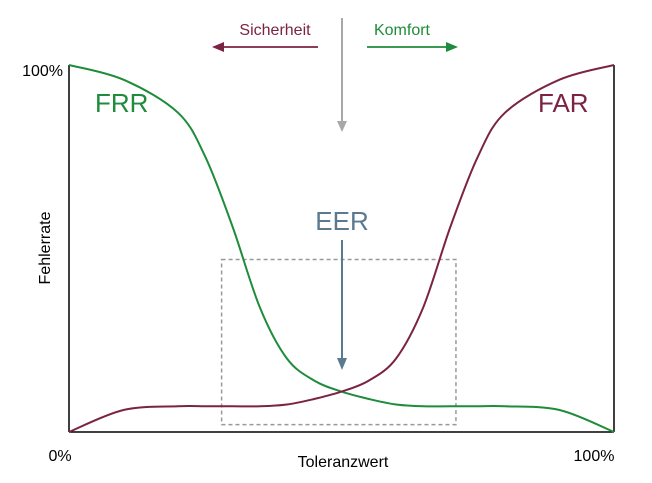  What do you see at coordinates (343, 462) in the screenshot?
I see `x-axis-title: Toleranzwert` at bounding box center [343, 462].